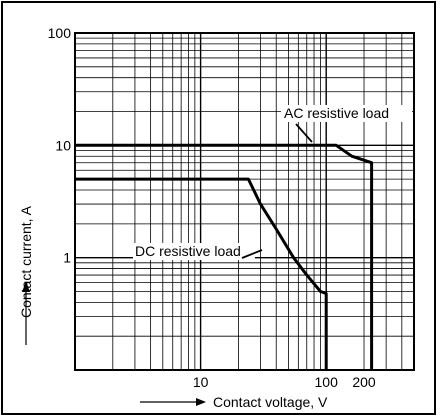 The image size is (441, 420). What do you see at coordinates (188, 251) in the screenshot?
I see `dc-annotation-text: DC resistive load` at bounding box center [188, 251].